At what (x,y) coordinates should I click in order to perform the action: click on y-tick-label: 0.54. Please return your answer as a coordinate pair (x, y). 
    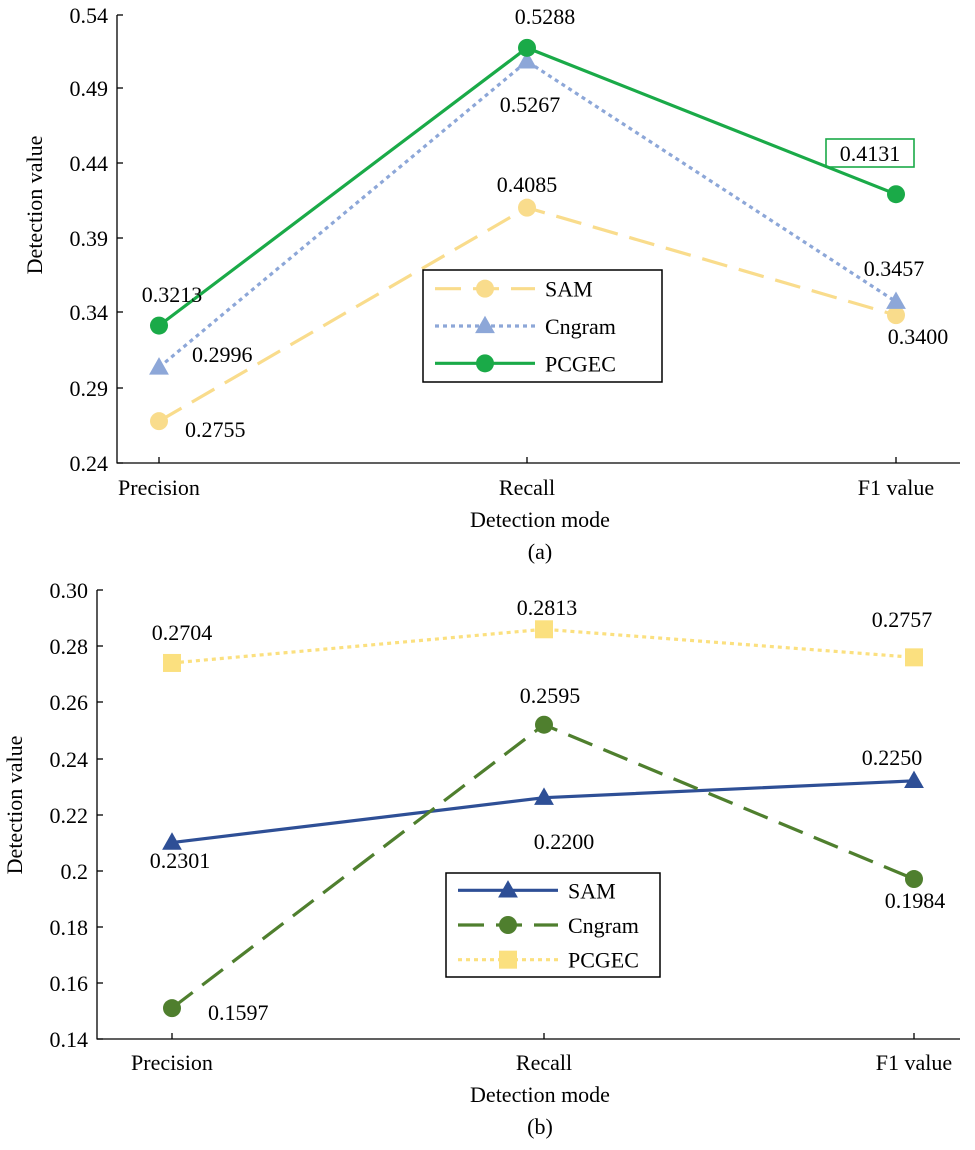
    Looking at the image, I should click on (89, 15).